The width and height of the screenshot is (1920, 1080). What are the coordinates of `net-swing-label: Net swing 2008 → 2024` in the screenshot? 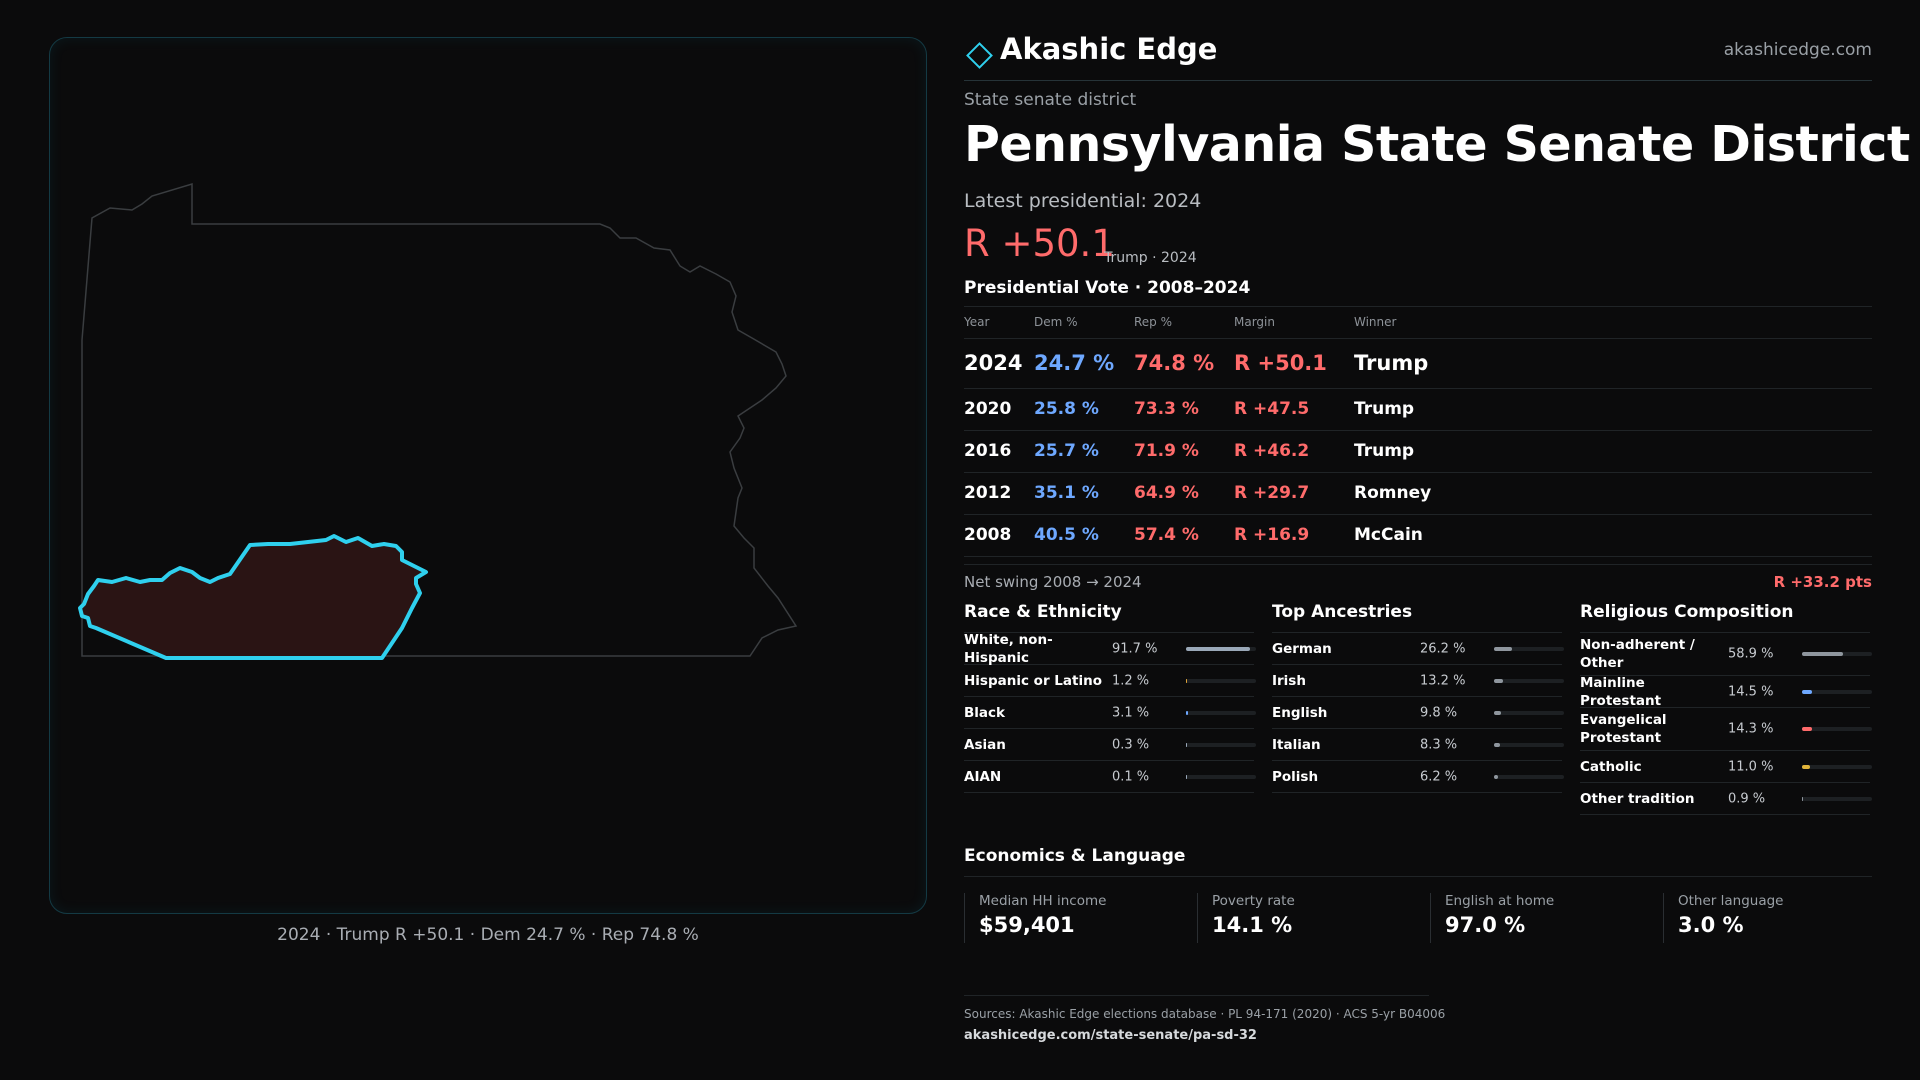 It's located at (1053, 582).